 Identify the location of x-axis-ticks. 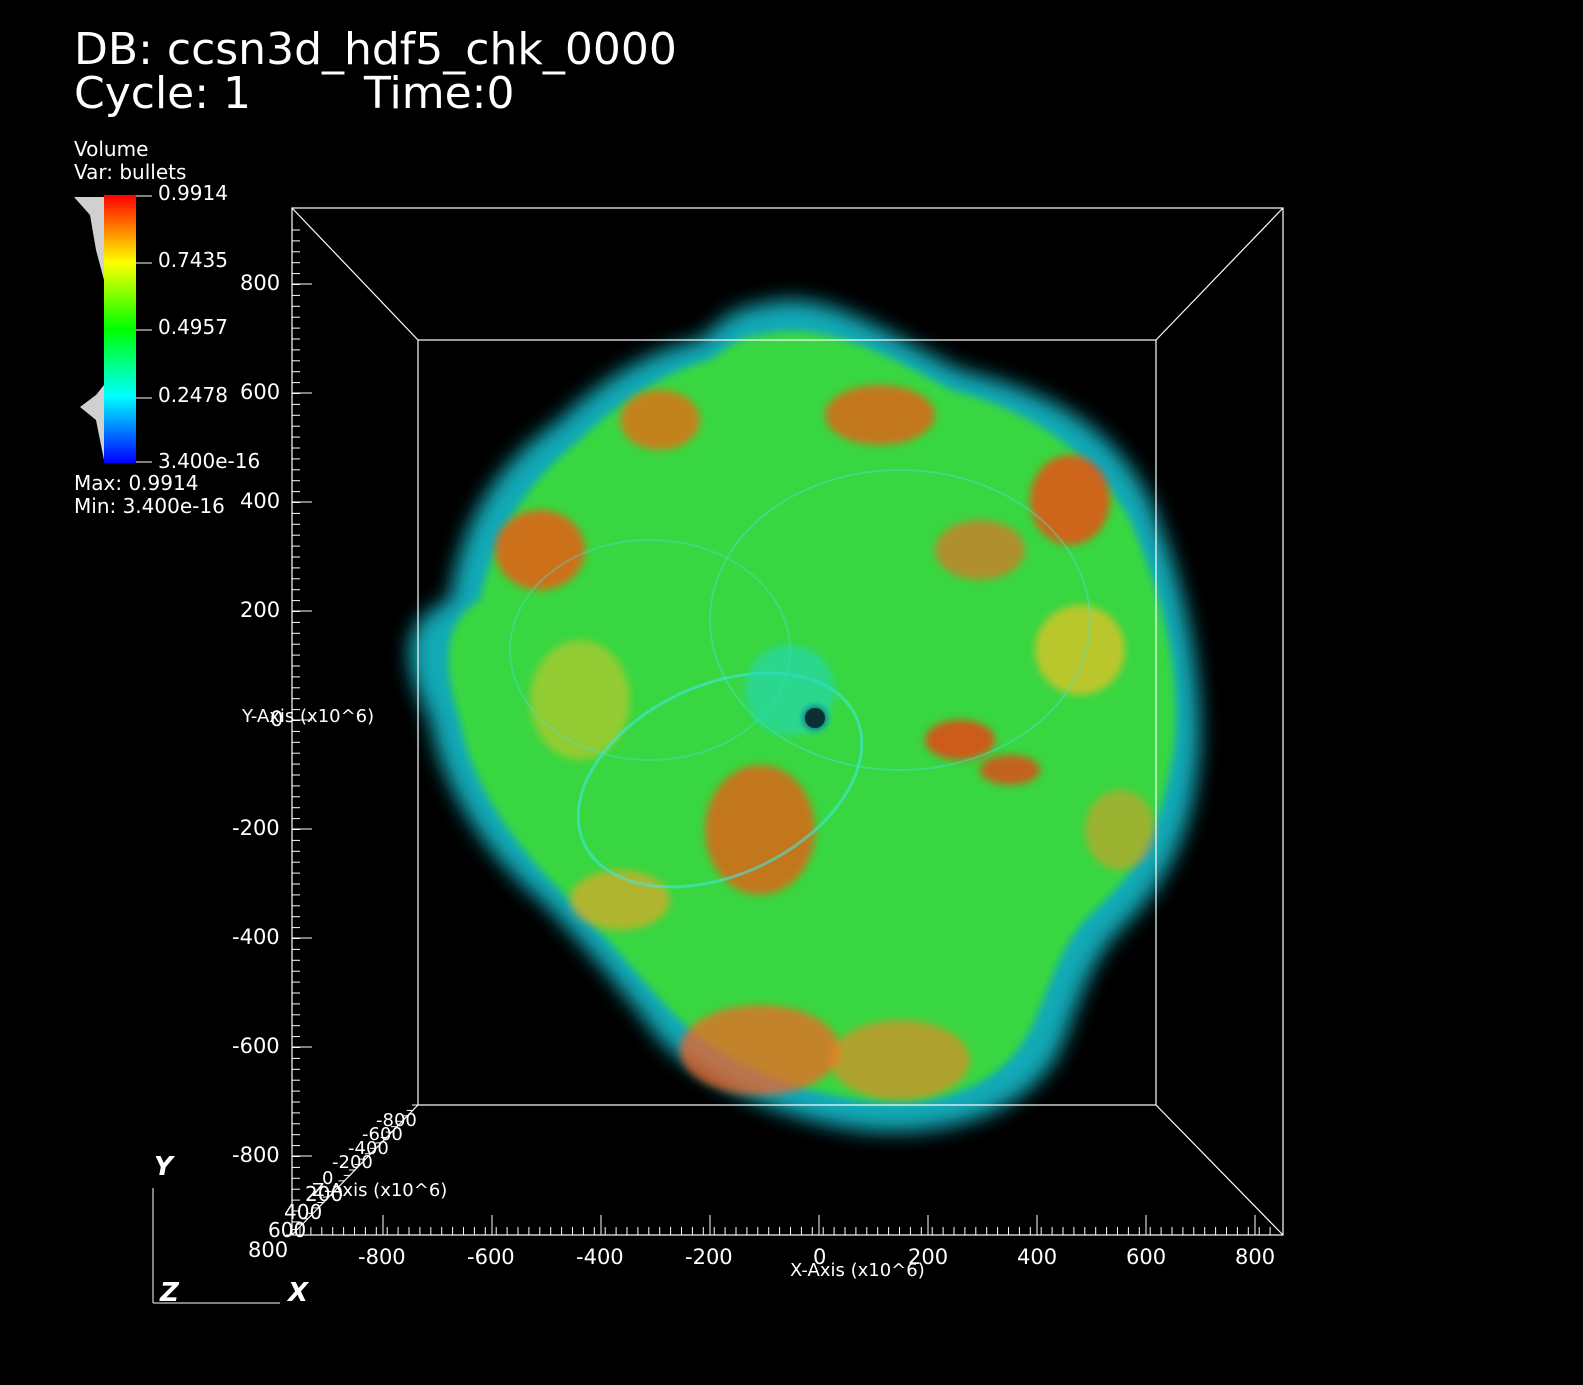
(819, 1225).